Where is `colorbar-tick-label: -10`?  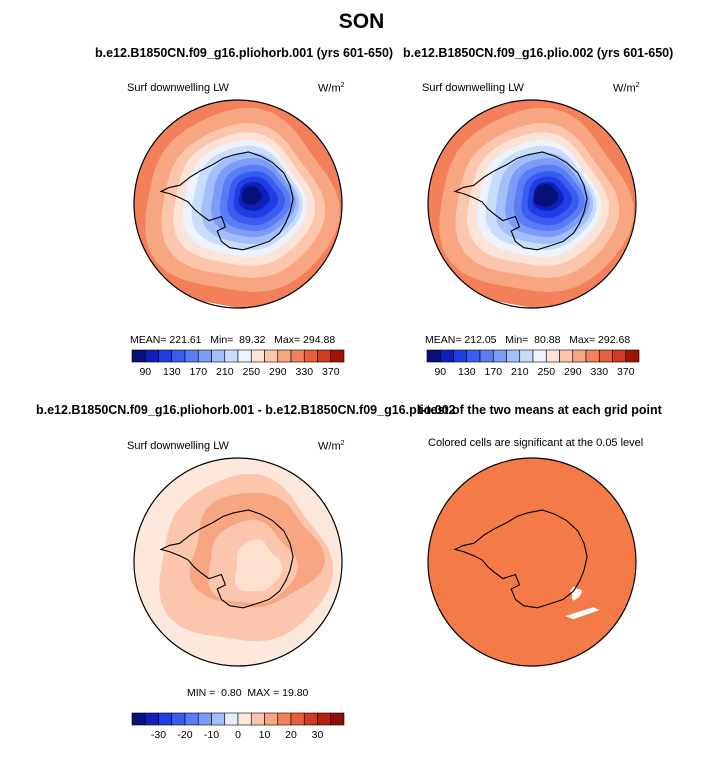
colorbar-tick-label: -10 is located at coordinates (211, 735).